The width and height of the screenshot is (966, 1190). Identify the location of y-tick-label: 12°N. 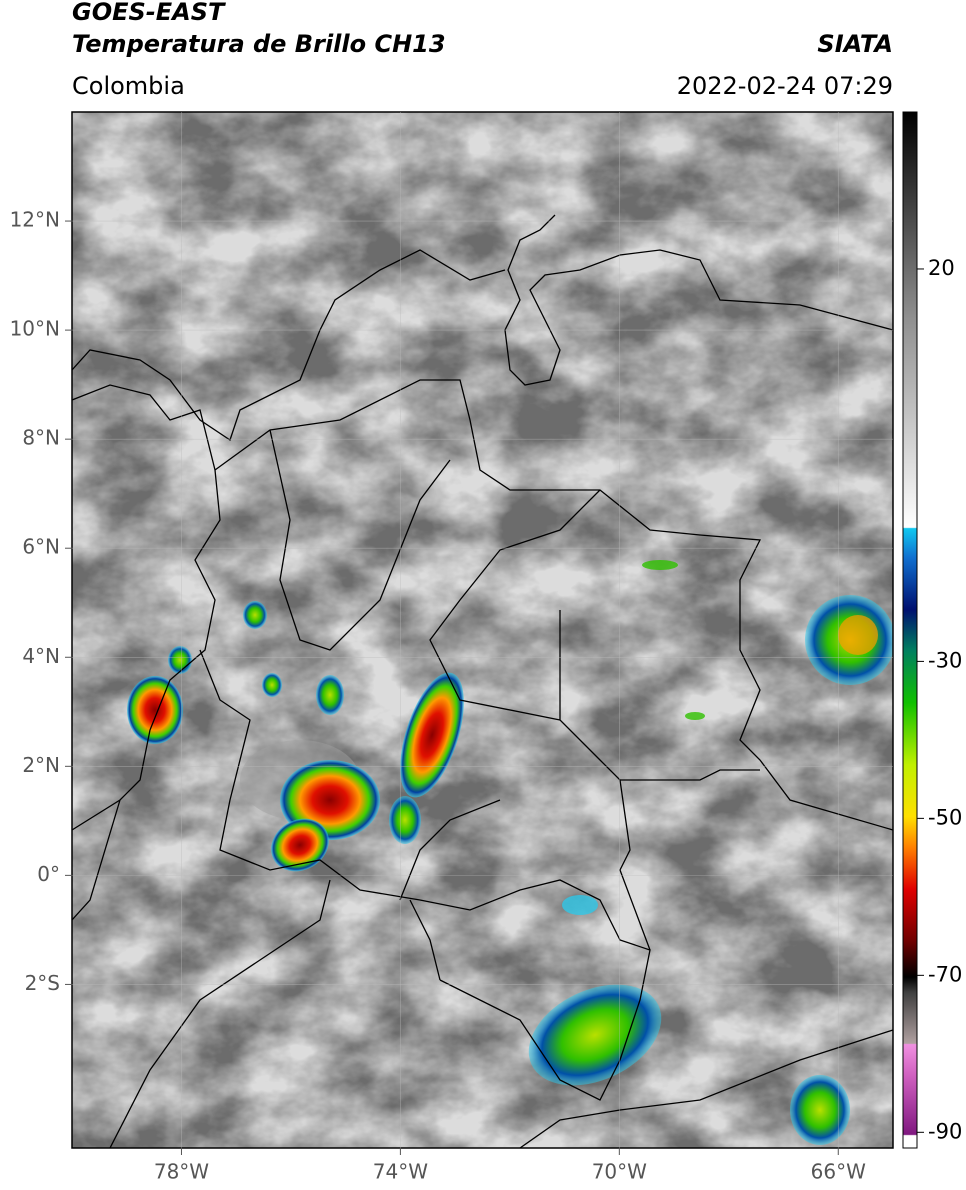
(35, 220).